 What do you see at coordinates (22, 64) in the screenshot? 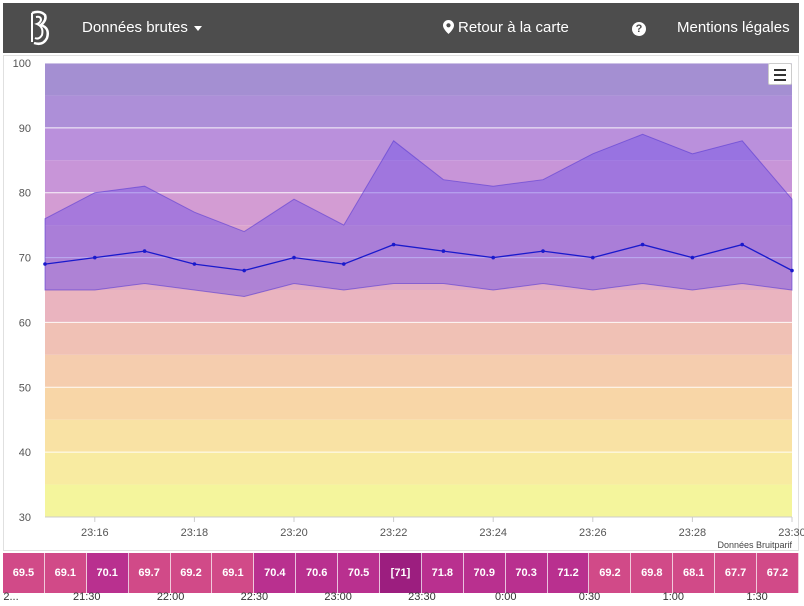
I see `y-tick-label: 100` at bounding box center [22, 64].